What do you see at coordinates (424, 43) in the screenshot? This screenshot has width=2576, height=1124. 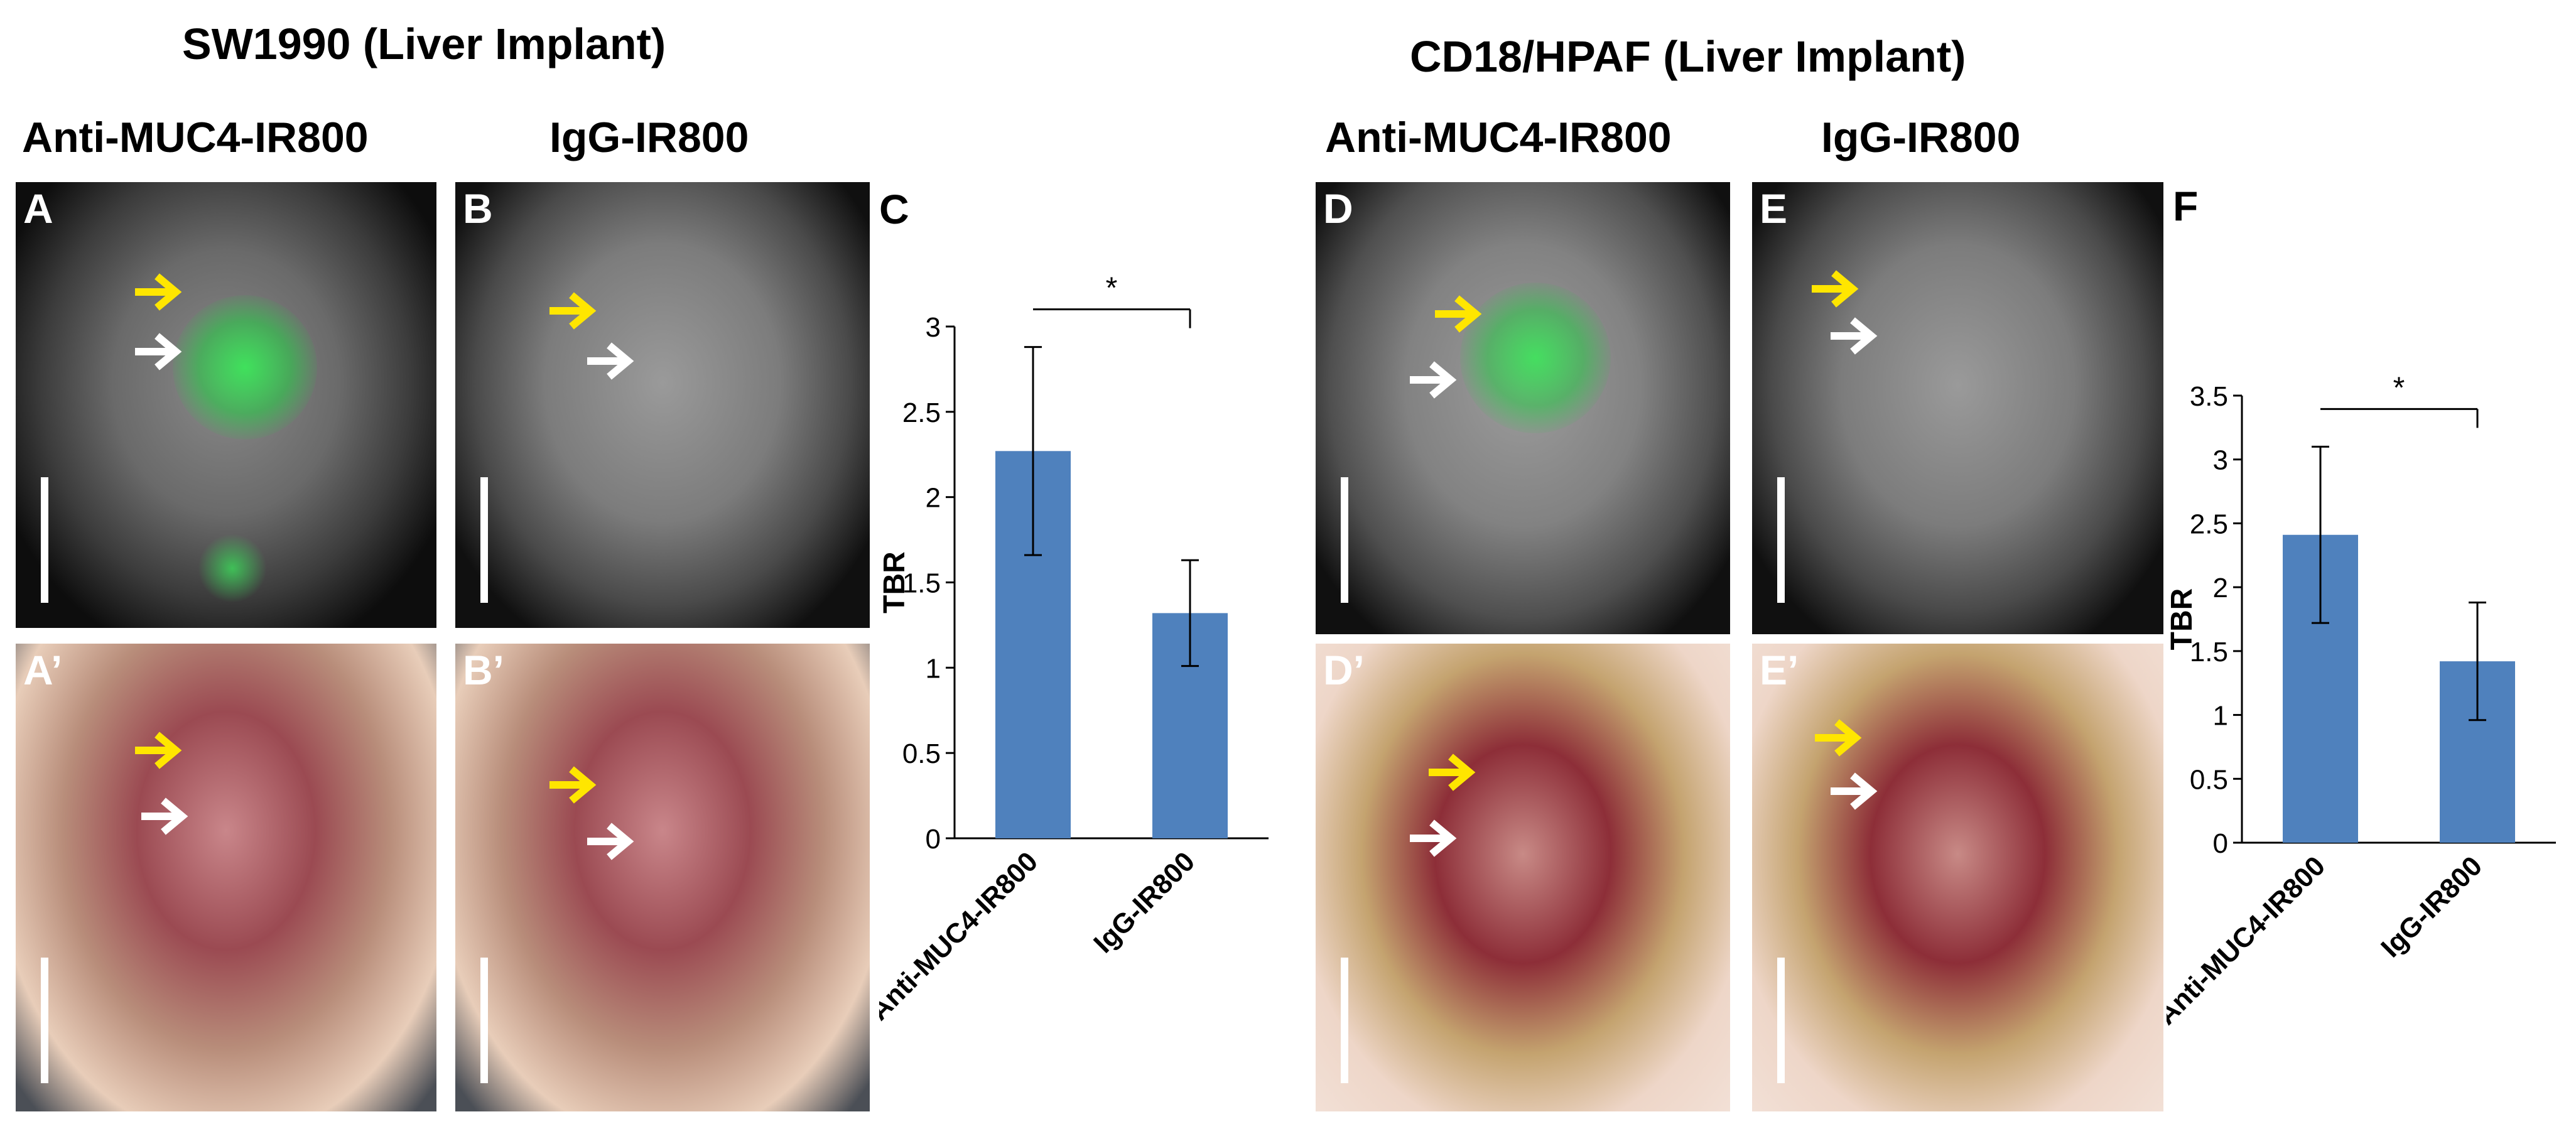 I see `group-title-sw1990: SW1990 (Liver Implant)` at bounding box center [424, 43].